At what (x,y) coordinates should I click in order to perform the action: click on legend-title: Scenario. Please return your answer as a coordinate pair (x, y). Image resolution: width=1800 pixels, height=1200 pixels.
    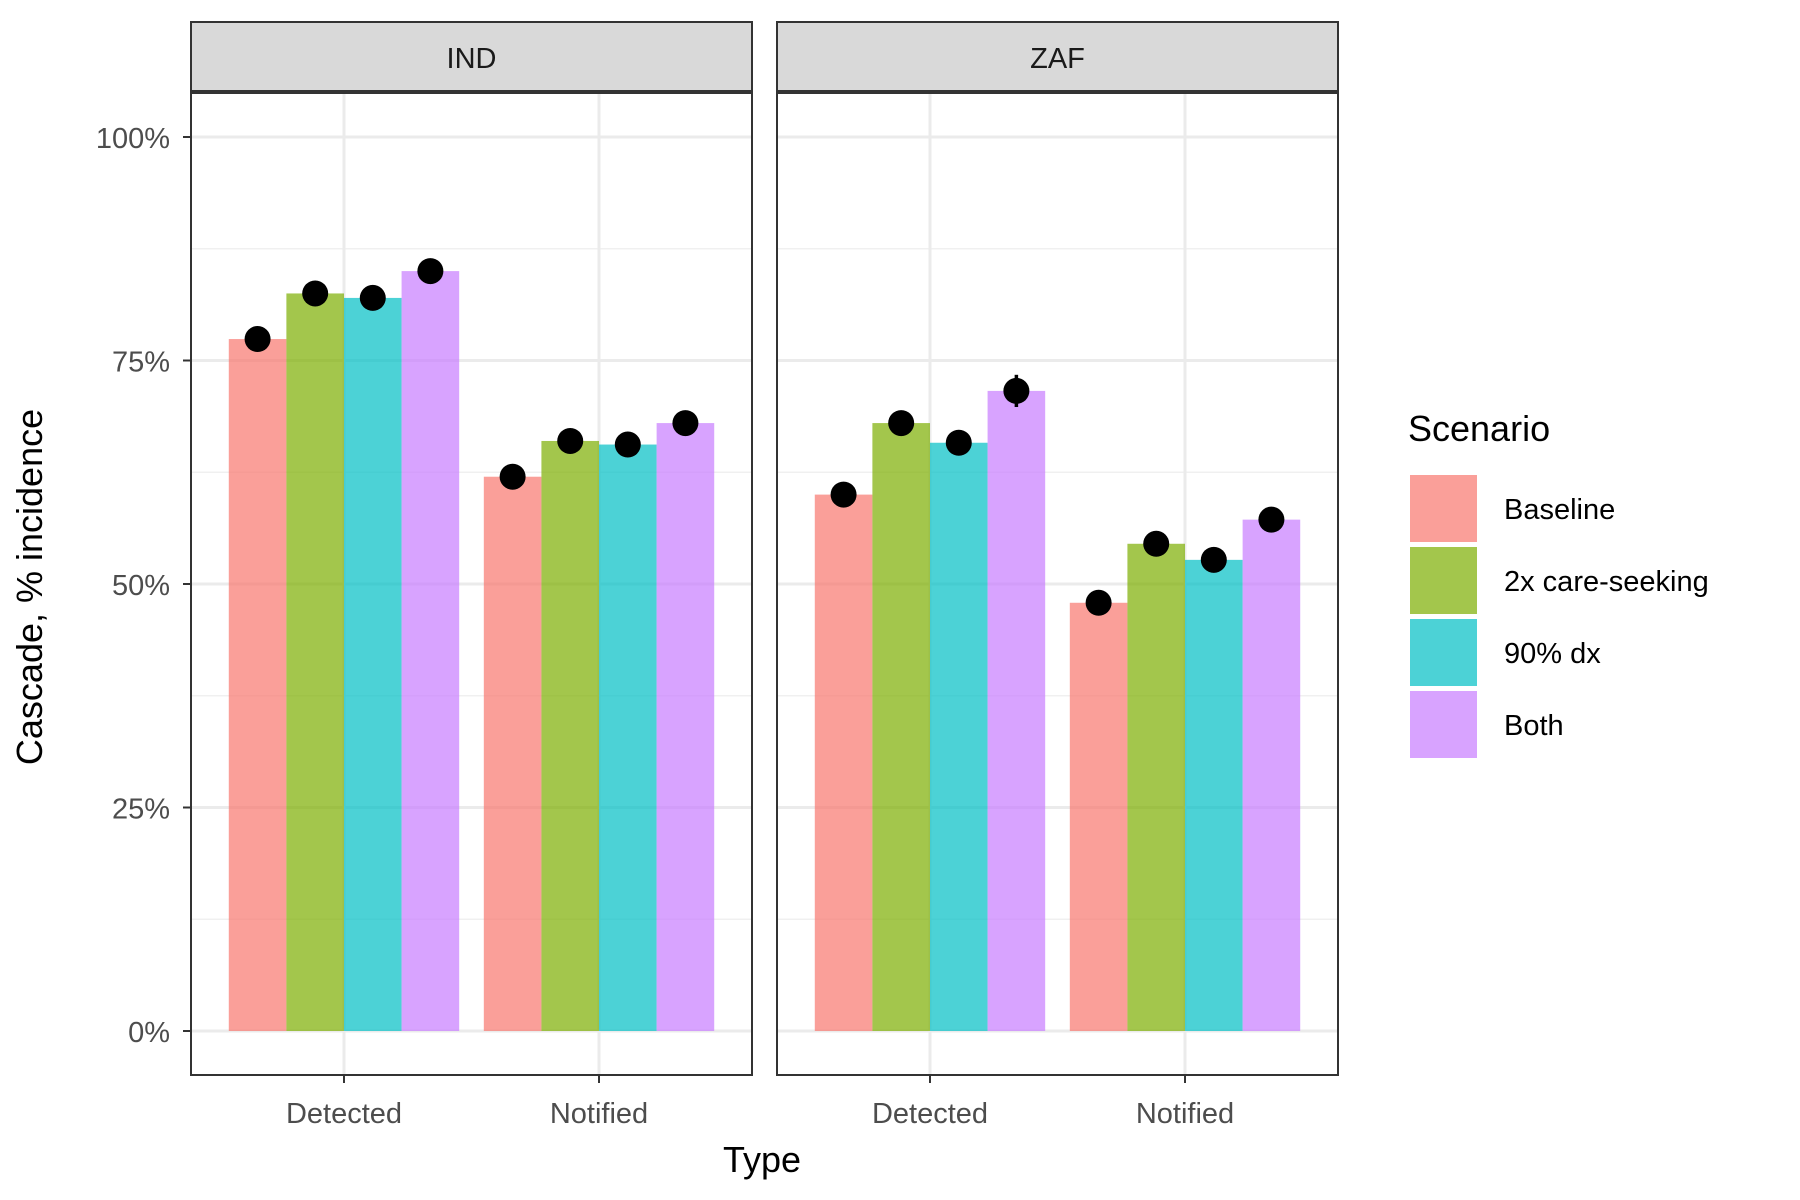
    Looking at the image, I should click on (1479, 428).